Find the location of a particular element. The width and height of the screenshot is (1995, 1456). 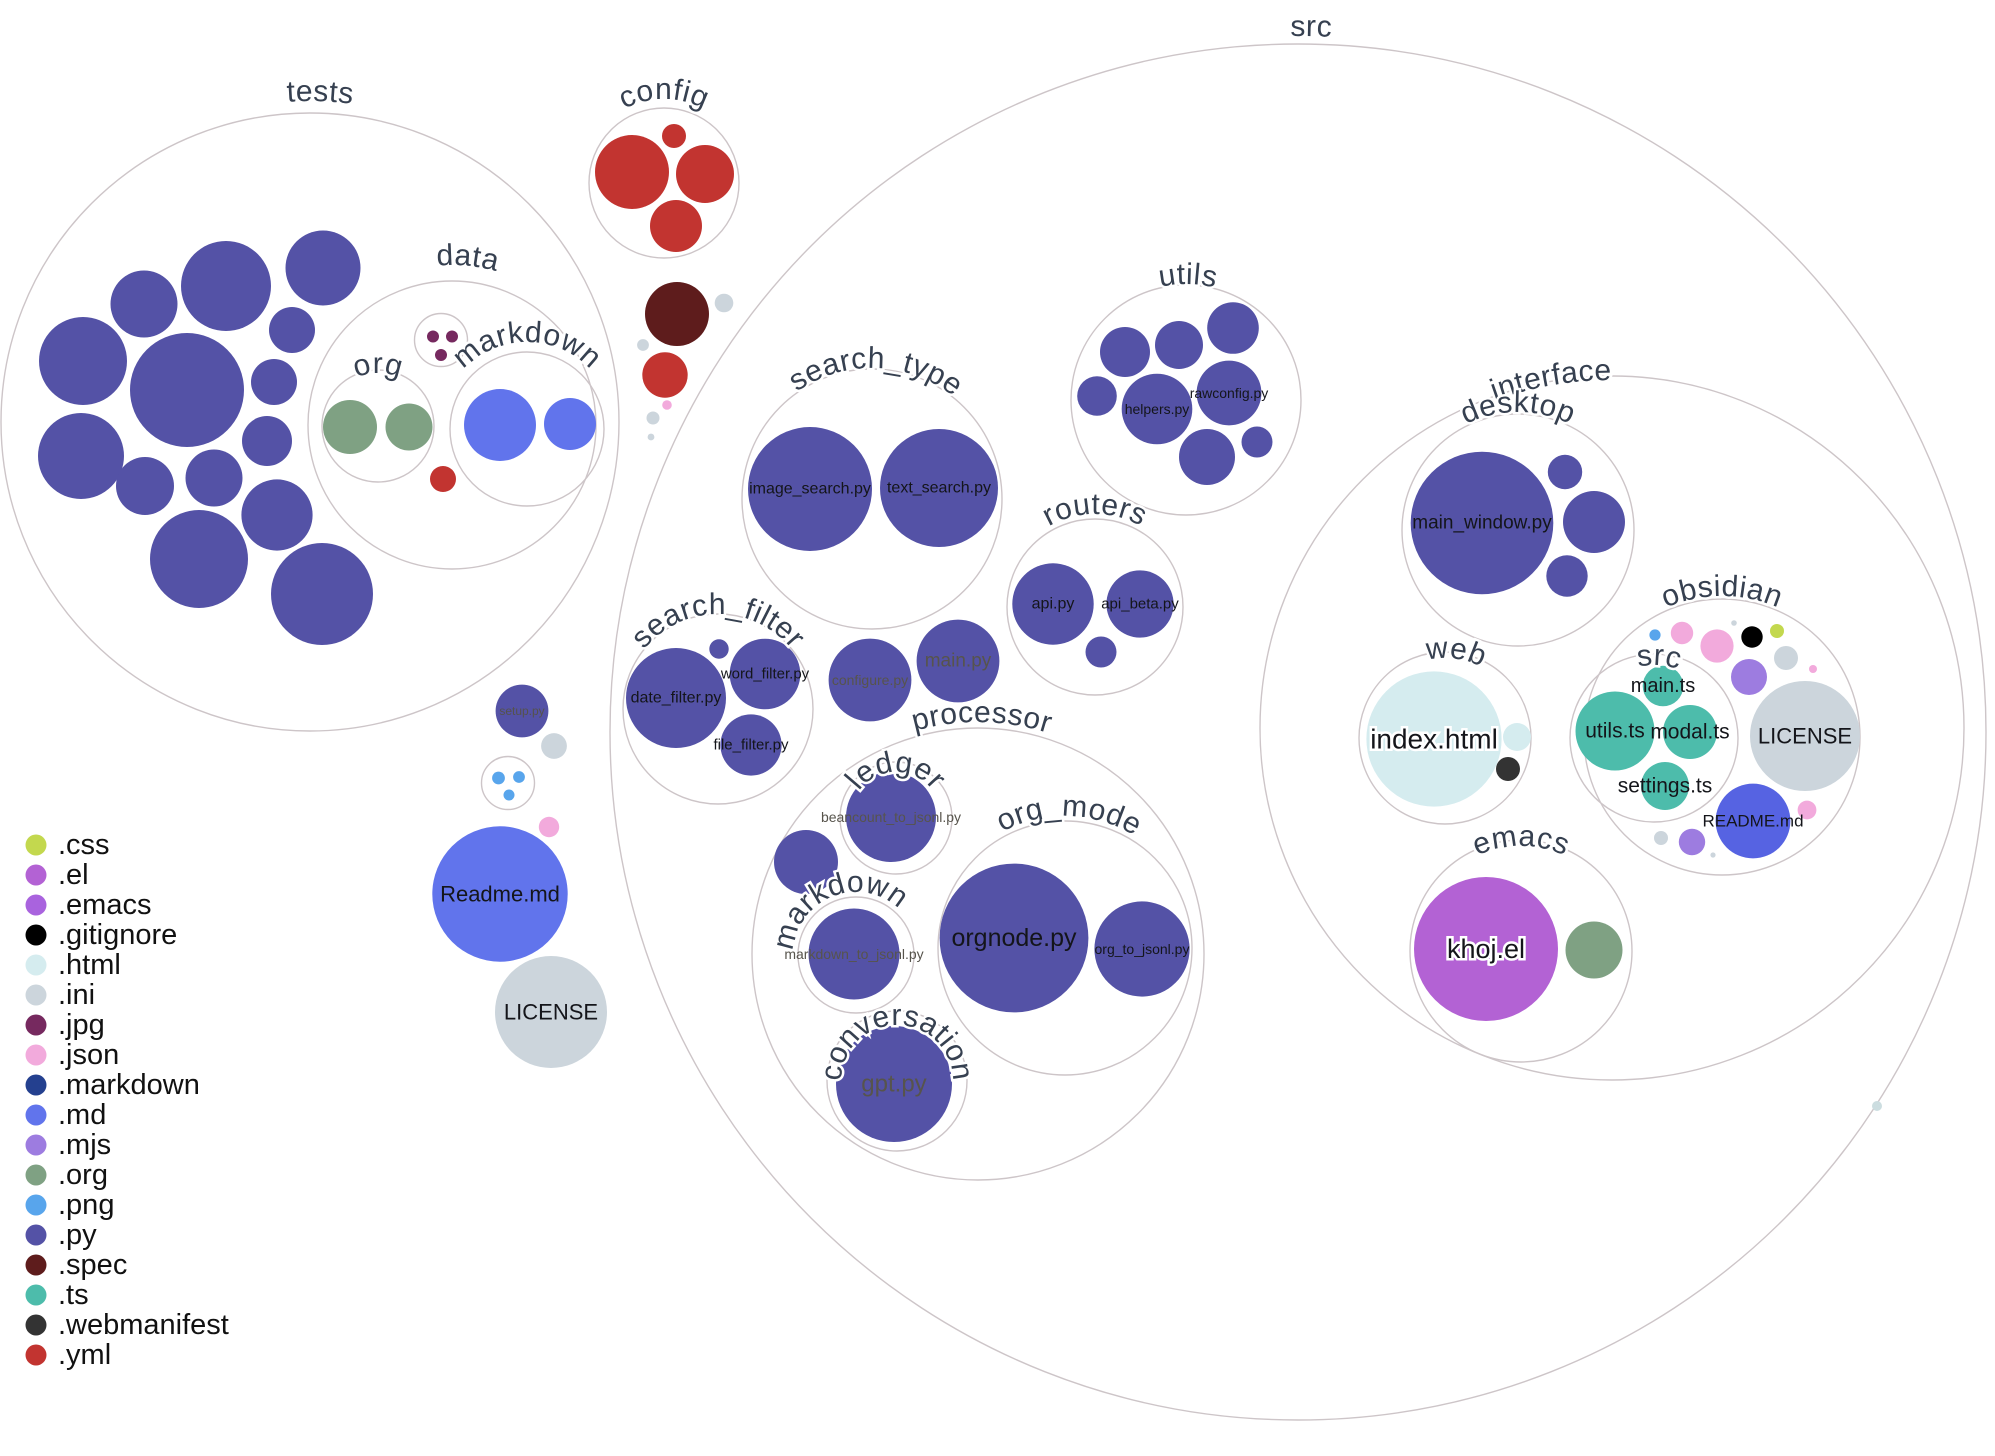

svg-text: .png is located at coordinates (86, 1205).